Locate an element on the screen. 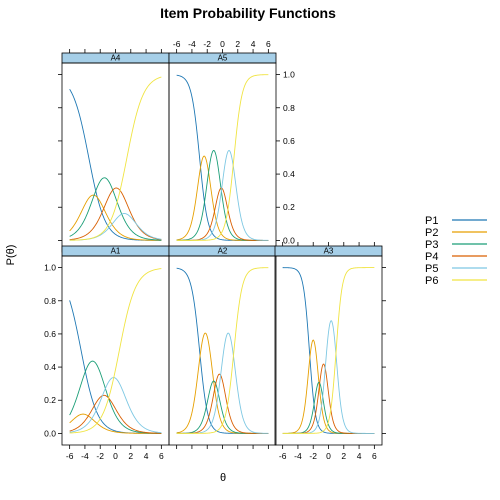  panel-a3: A3 is located at coordinates (328, 345).